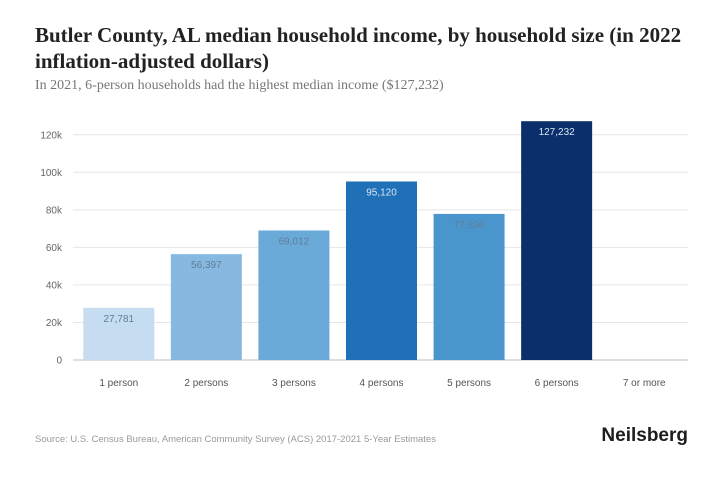  I want to click on y-tick-label: 80k, so click(54, 210).